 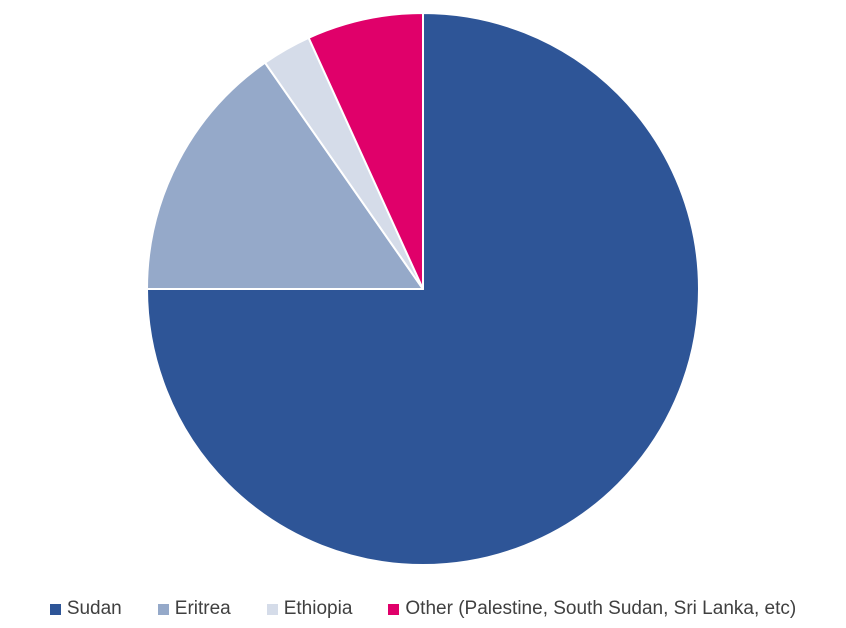 I want to click on legend-item-ethiopia: Ethiopia, so click(x=309, y=609).